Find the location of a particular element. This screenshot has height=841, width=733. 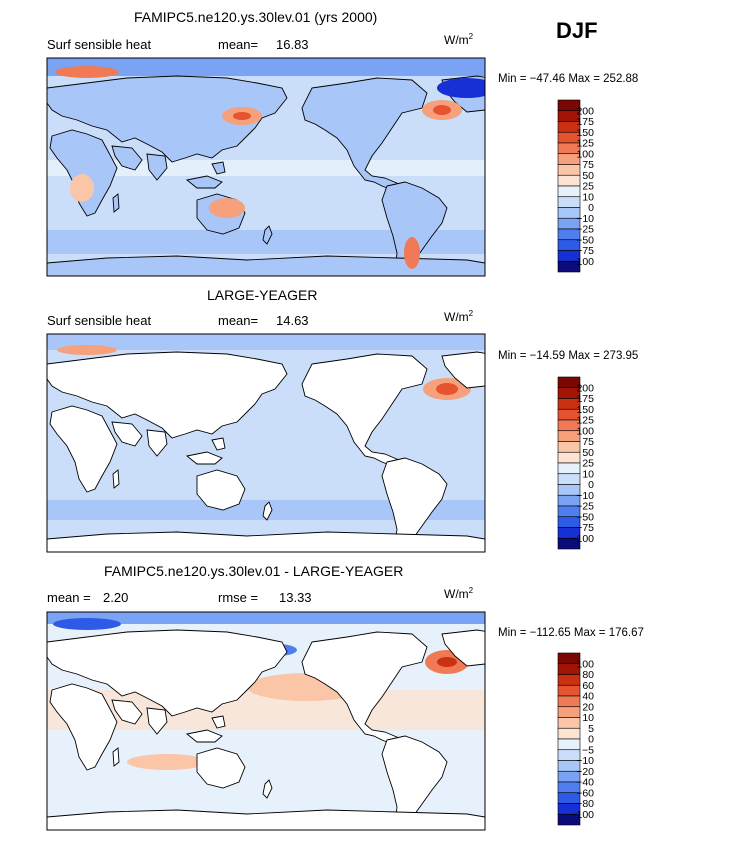

panel-1-min-max: Min = −47.46 Max = 252.88 is located at coordinates (568, 79).